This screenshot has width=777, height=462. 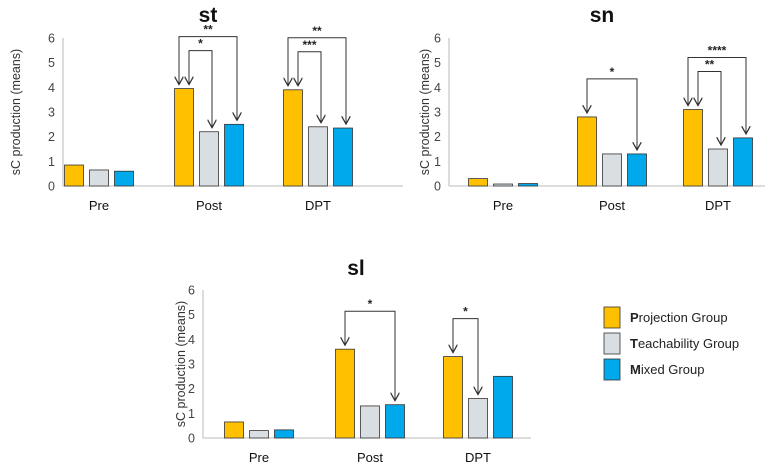 I want to click on legend-label: Mixed Group, so click(x=667, y=369).